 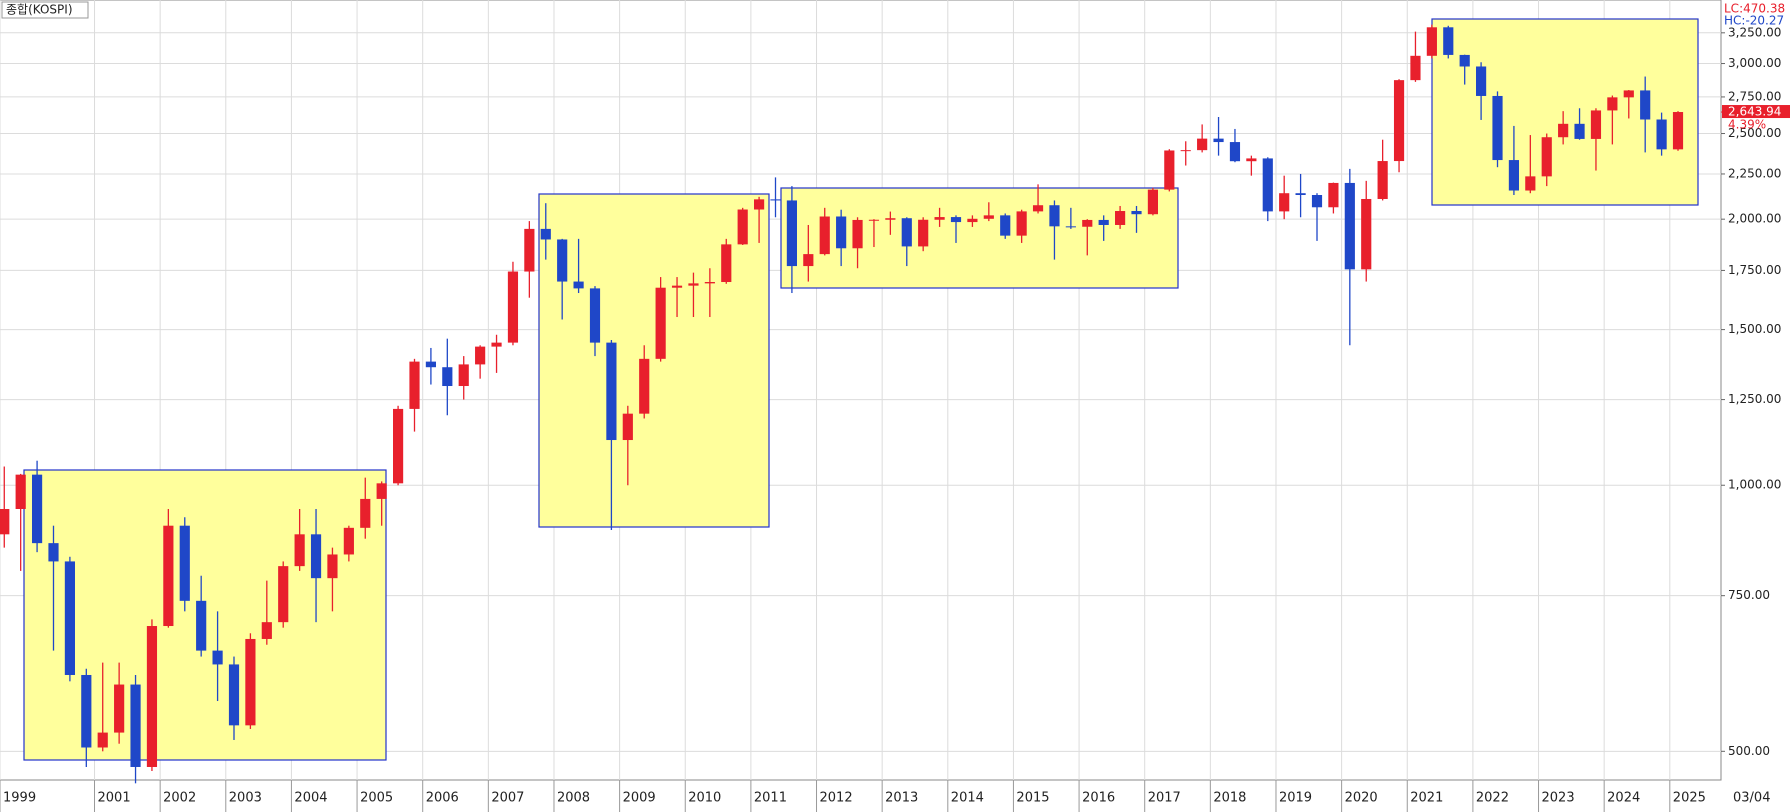 I want to click on x-tick-label: 2020, so click(x=1361, y=798).